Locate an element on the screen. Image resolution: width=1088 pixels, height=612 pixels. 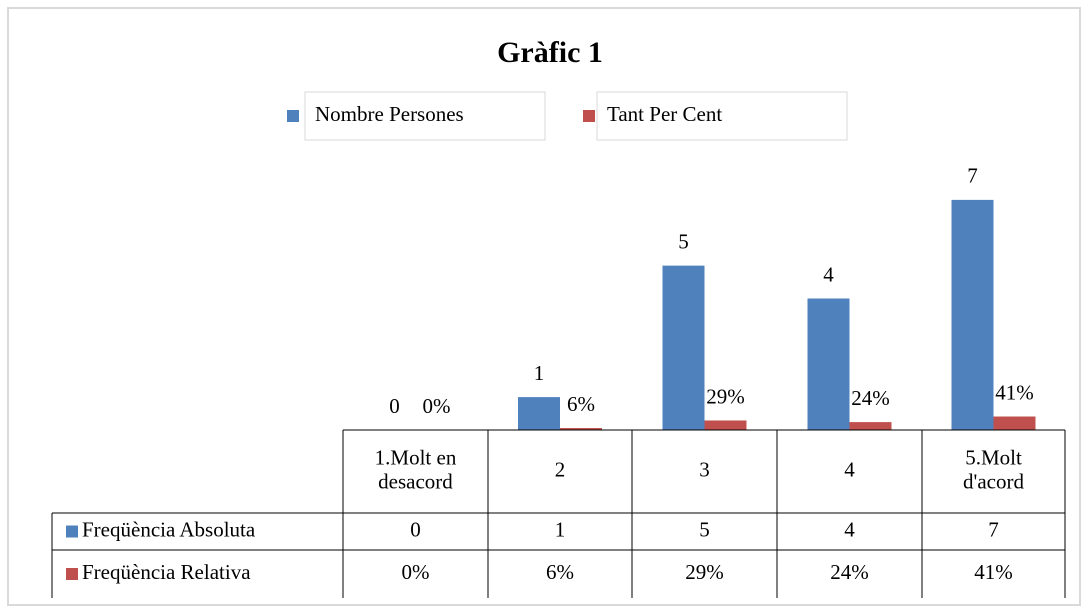
legend-label: Nombre Persones is located at coordinates (389, 114).